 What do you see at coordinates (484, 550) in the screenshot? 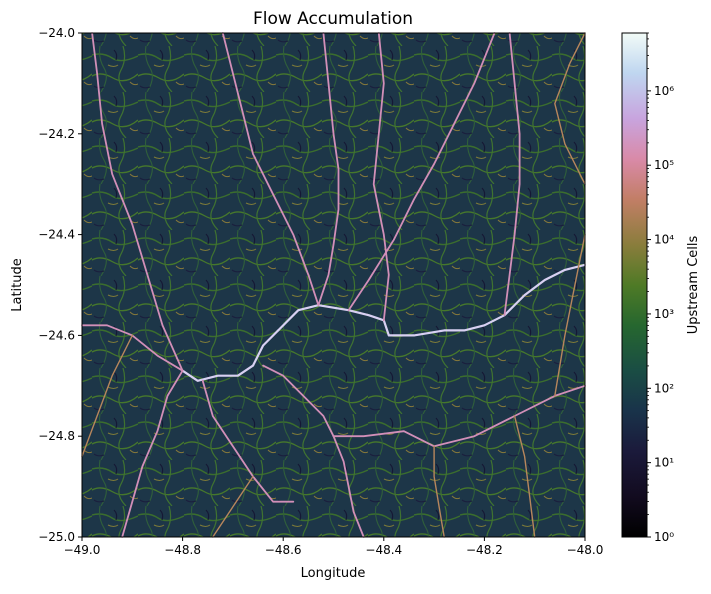
I see `x-tick-label: −48.2` at bounding box center [484, 550].